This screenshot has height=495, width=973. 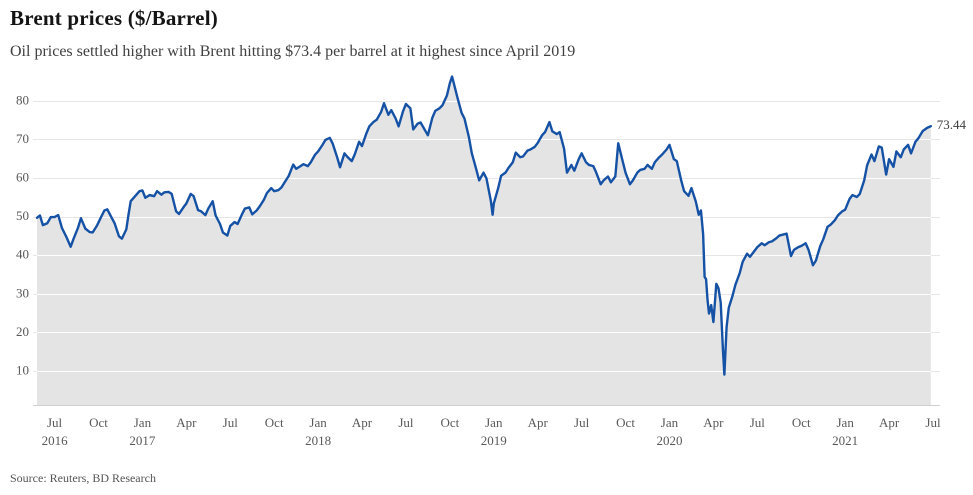 I want to click on chart-title: Brent prices ($/Barrel), so click(x=114, y=18).